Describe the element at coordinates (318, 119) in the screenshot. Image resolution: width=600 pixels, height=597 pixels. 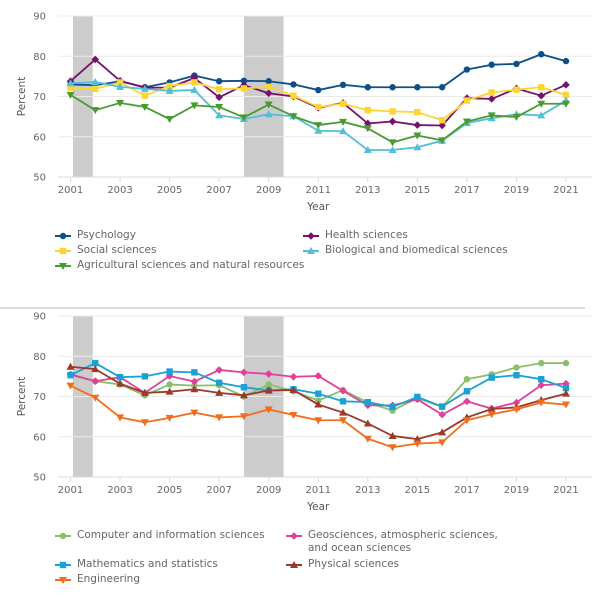
I see `series-agricultural-sciences-and-natural-resources` at that location.